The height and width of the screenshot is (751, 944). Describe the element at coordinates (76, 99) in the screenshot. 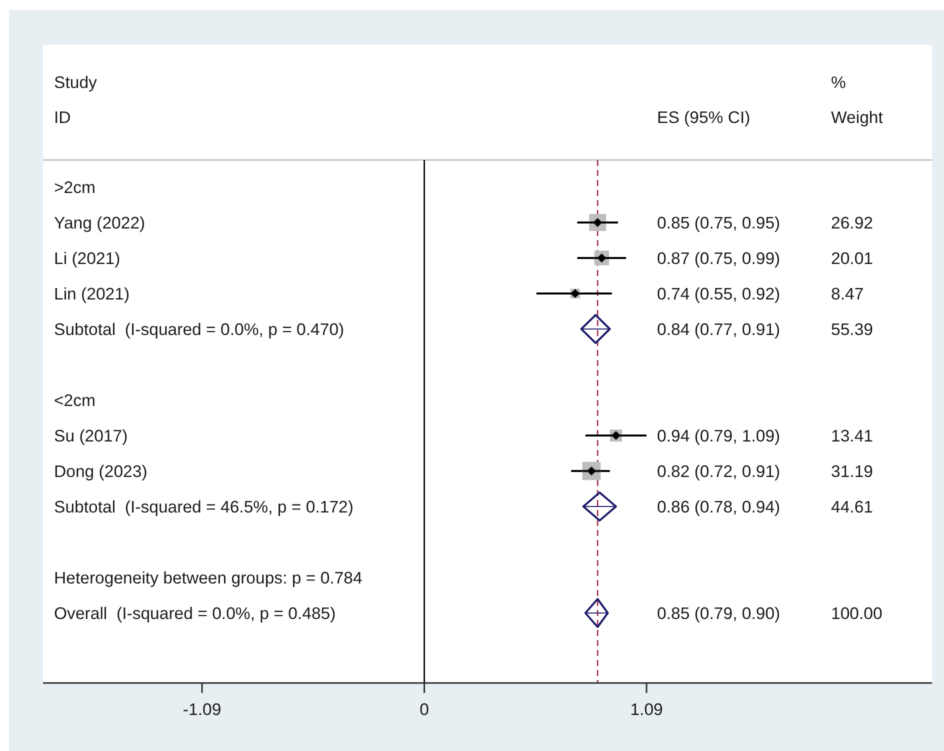

I see `y-axis-title: Study ID` at that location.